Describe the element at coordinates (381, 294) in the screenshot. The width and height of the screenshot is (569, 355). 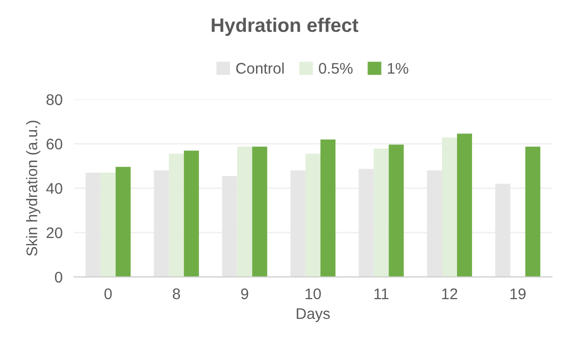
I see `x-tick-label: 11` at that location.